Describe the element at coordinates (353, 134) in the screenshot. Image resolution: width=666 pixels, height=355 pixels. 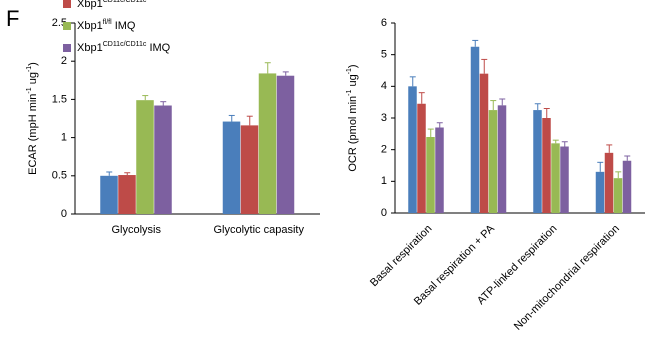
I see `y-axis-label-part: OCR (pmol min` at that location.